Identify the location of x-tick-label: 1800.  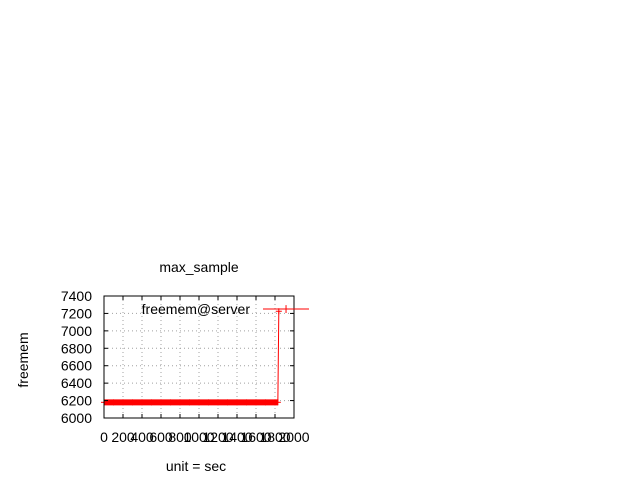
(274, 437).